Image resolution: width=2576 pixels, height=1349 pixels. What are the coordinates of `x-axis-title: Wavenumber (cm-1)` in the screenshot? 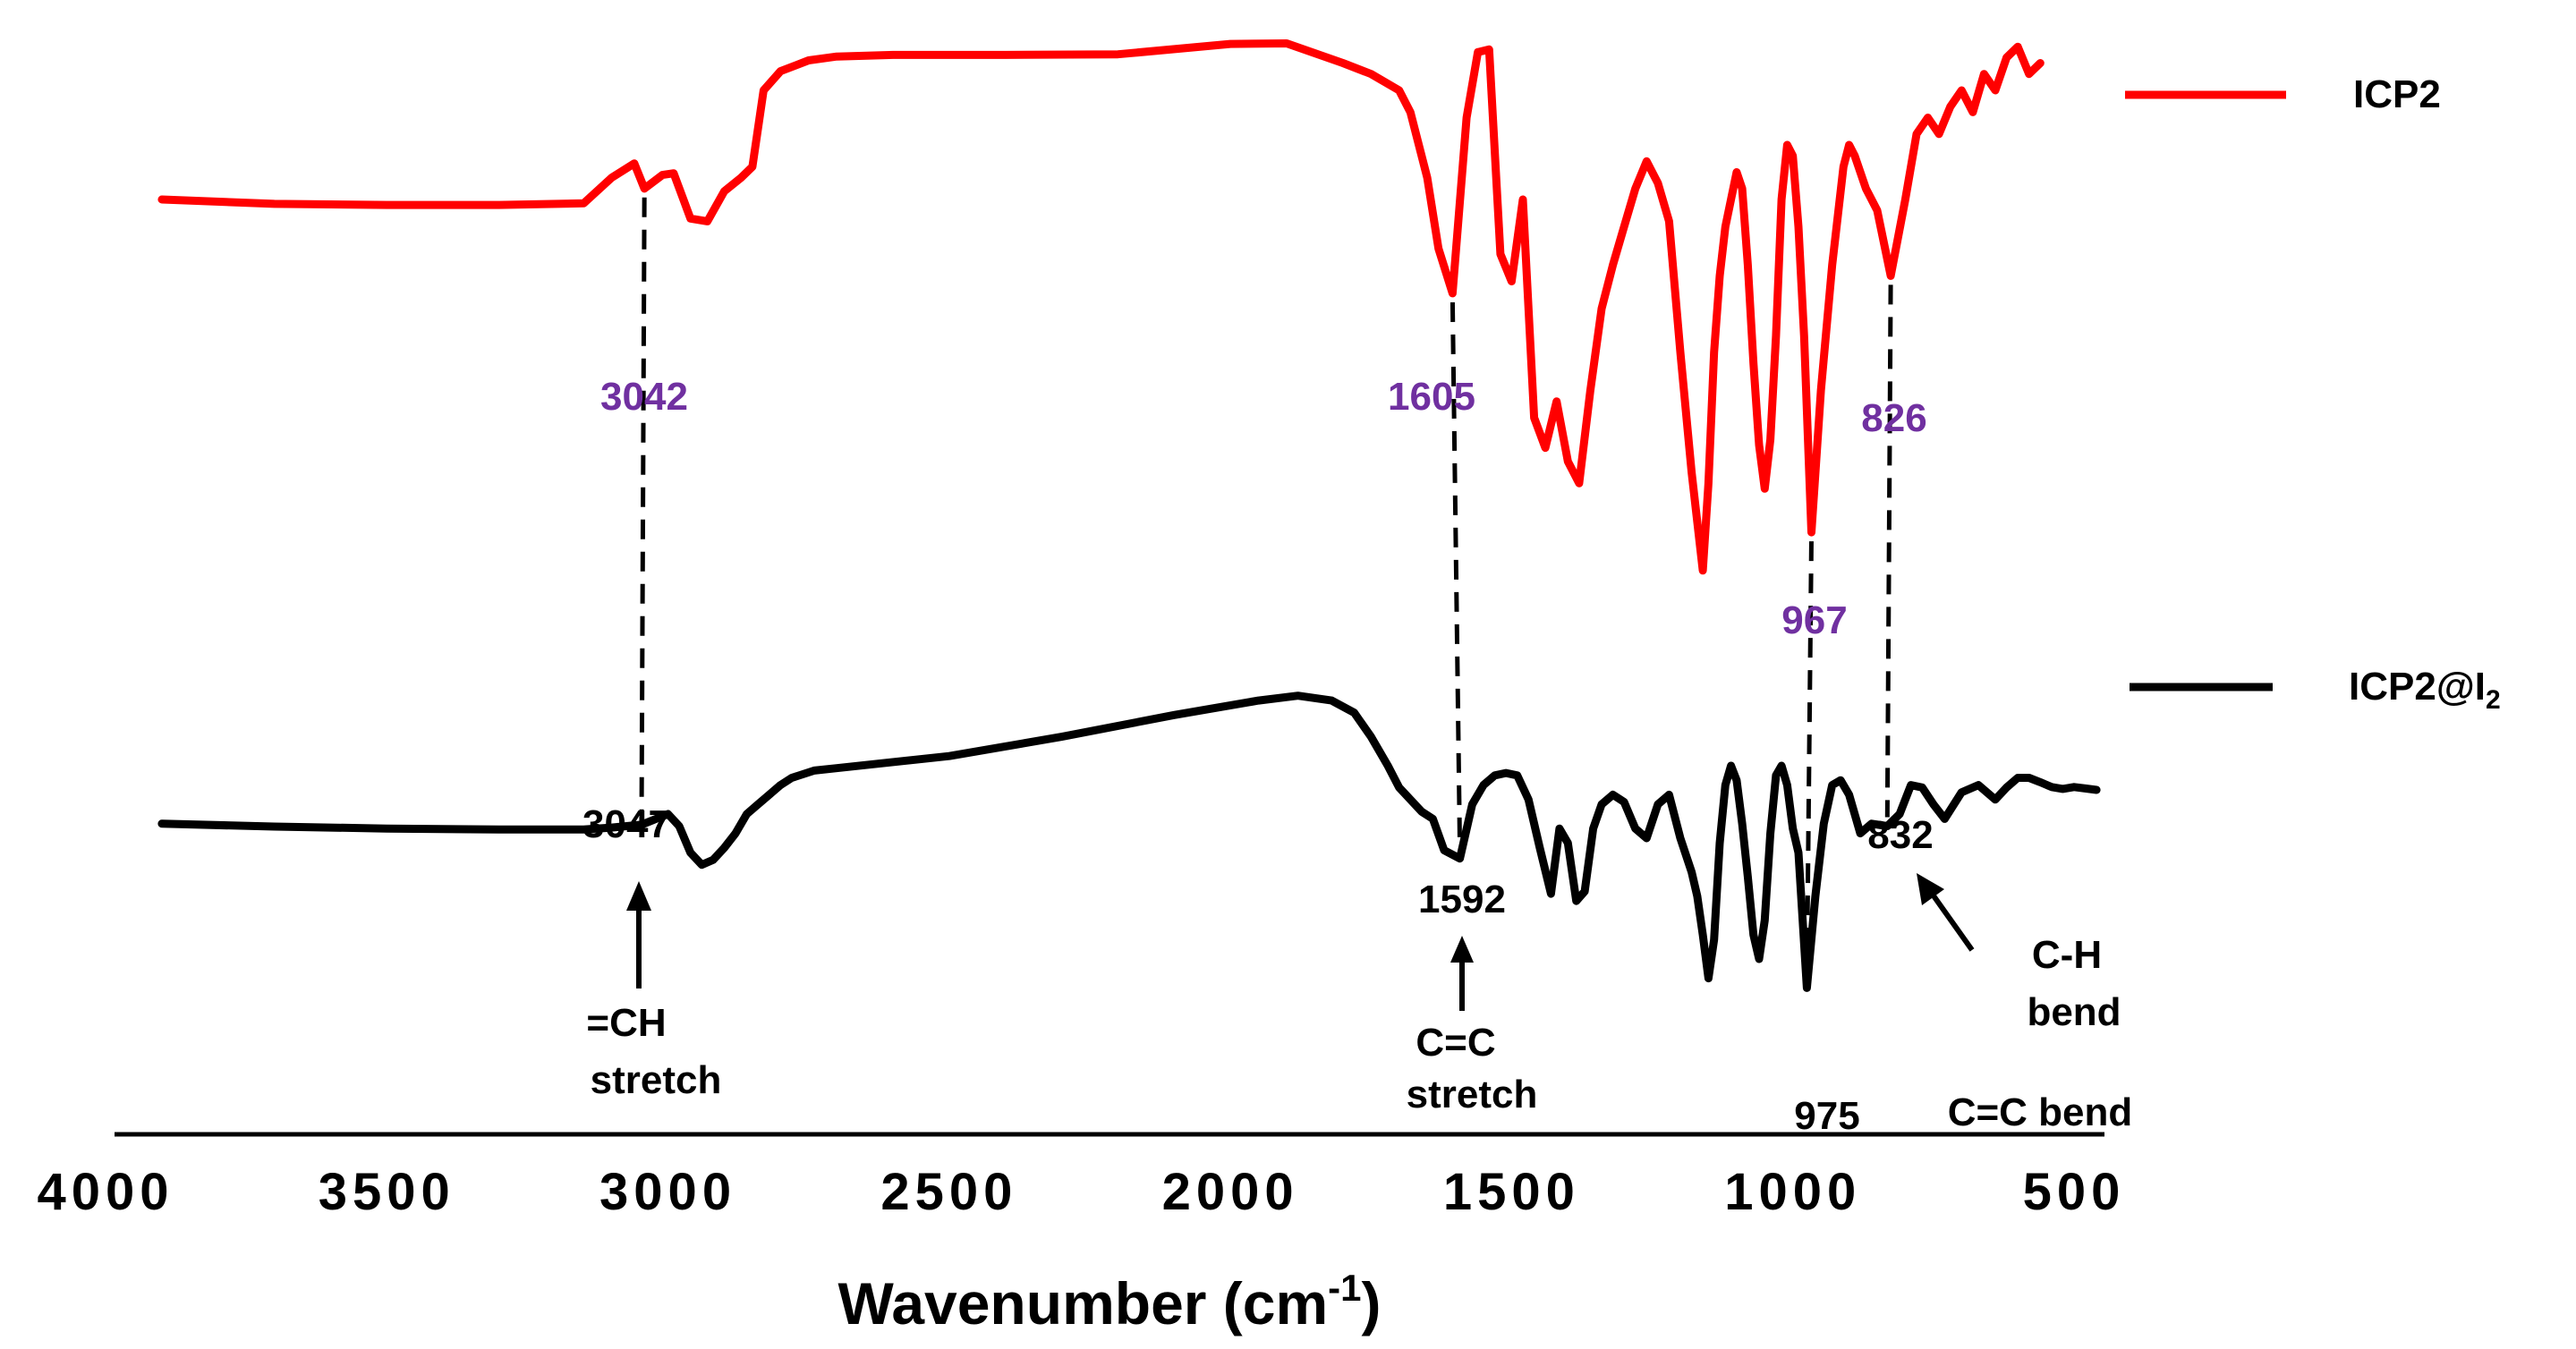 It's located at (1109, 1301).